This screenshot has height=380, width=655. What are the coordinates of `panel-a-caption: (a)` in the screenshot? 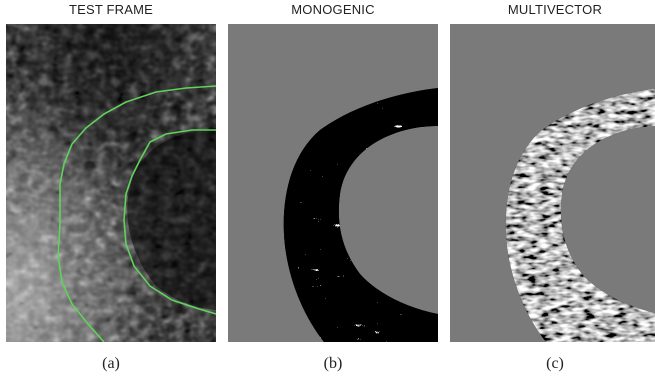 It's located at (111, 363).